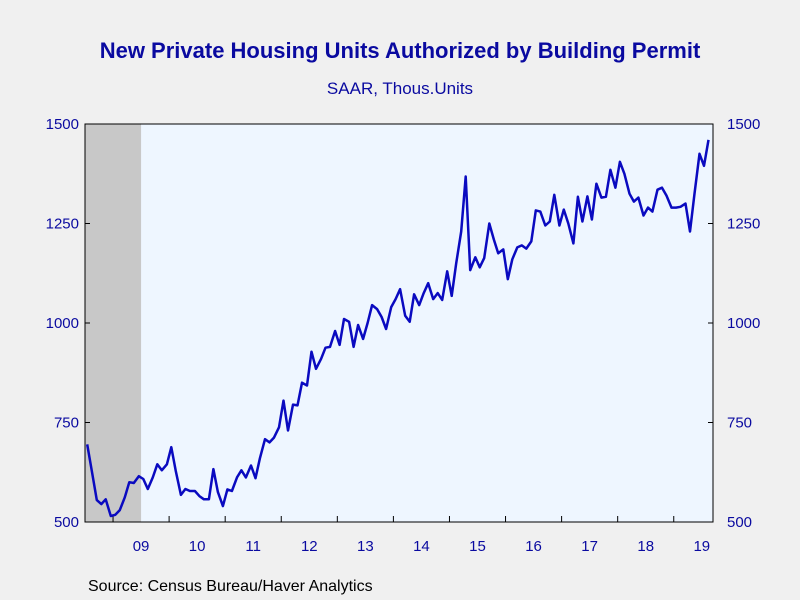  What do you see at coordinates (743, 124) in the screenshot?
I see `y-tick-label-right: 1500` at bounding box center [743, 124].